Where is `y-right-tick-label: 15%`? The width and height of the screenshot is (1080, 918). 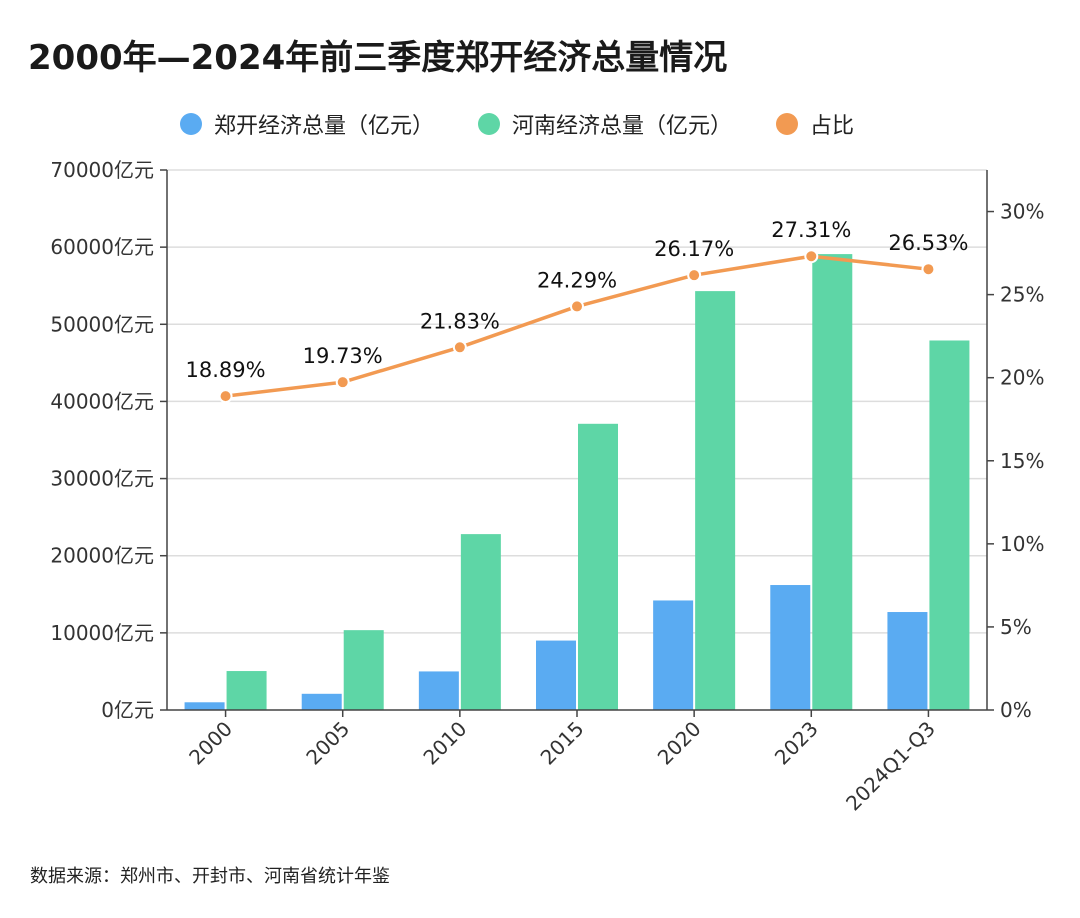
y-right-tick-label: 15% is located at coordinates (1022, 461).